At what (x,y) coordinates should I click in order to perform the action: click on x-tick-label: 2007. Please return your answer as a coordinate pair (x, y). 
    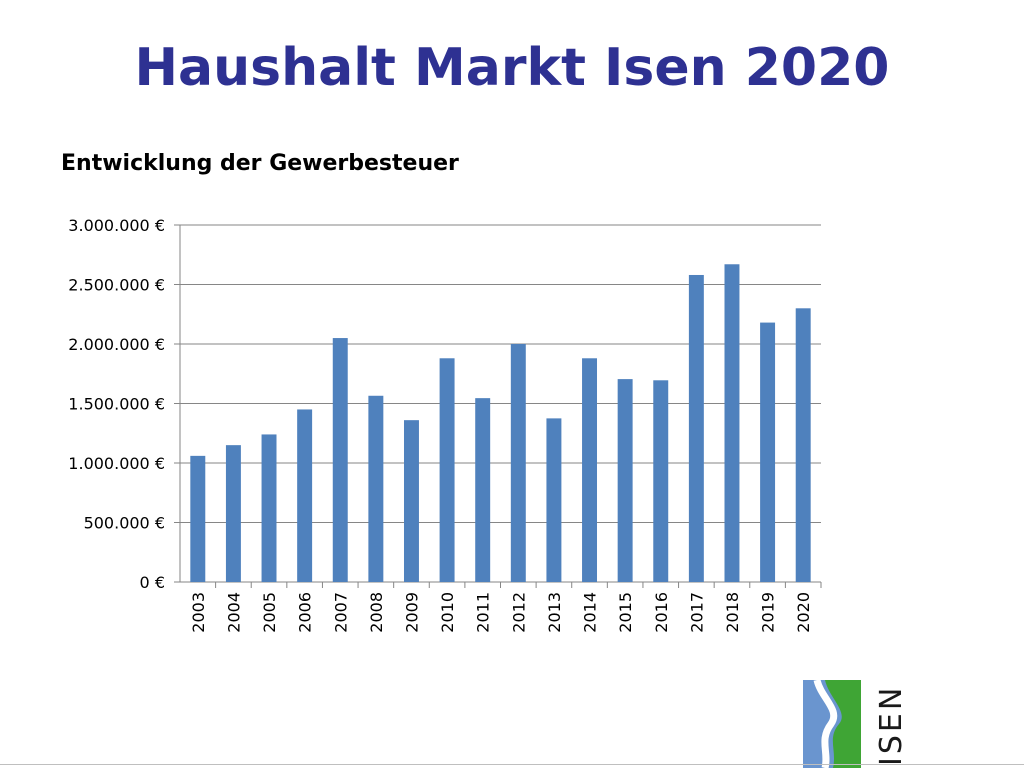
    Looking at the image, I should click on (340, 612).